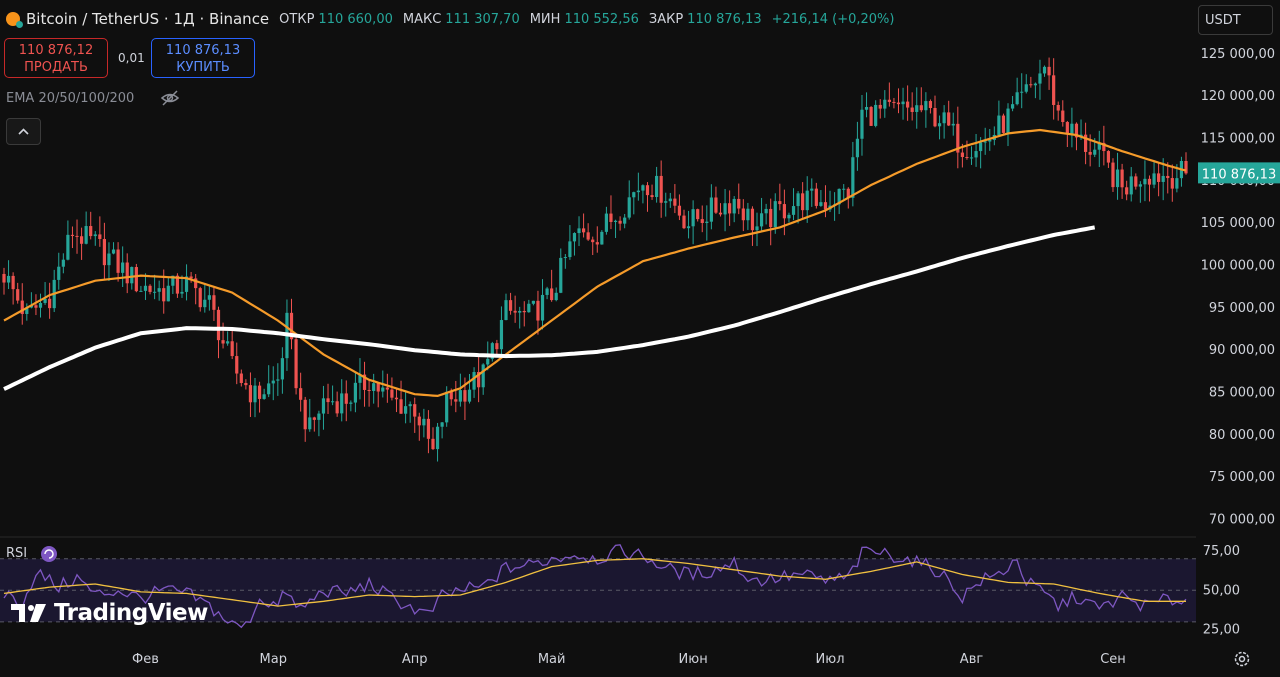  What do you see at coordinates (148, 19) in the screenshot?
I see `symbol-title: Bitcoin / TetherUS · 1Д · Binance` at bounding box center [148, 19].